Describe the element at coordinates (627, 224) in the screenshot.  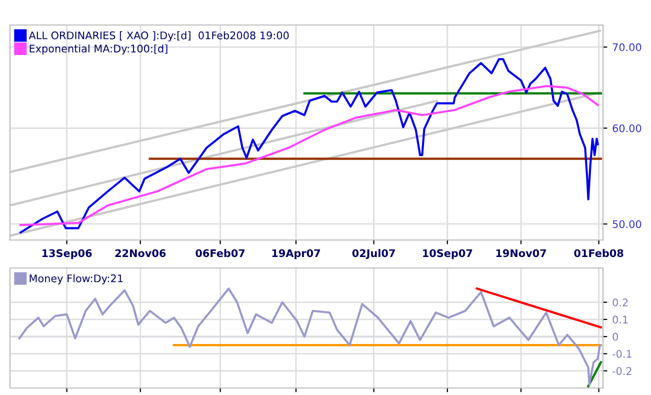
I see `y-tick-label: 50.00` at that location.